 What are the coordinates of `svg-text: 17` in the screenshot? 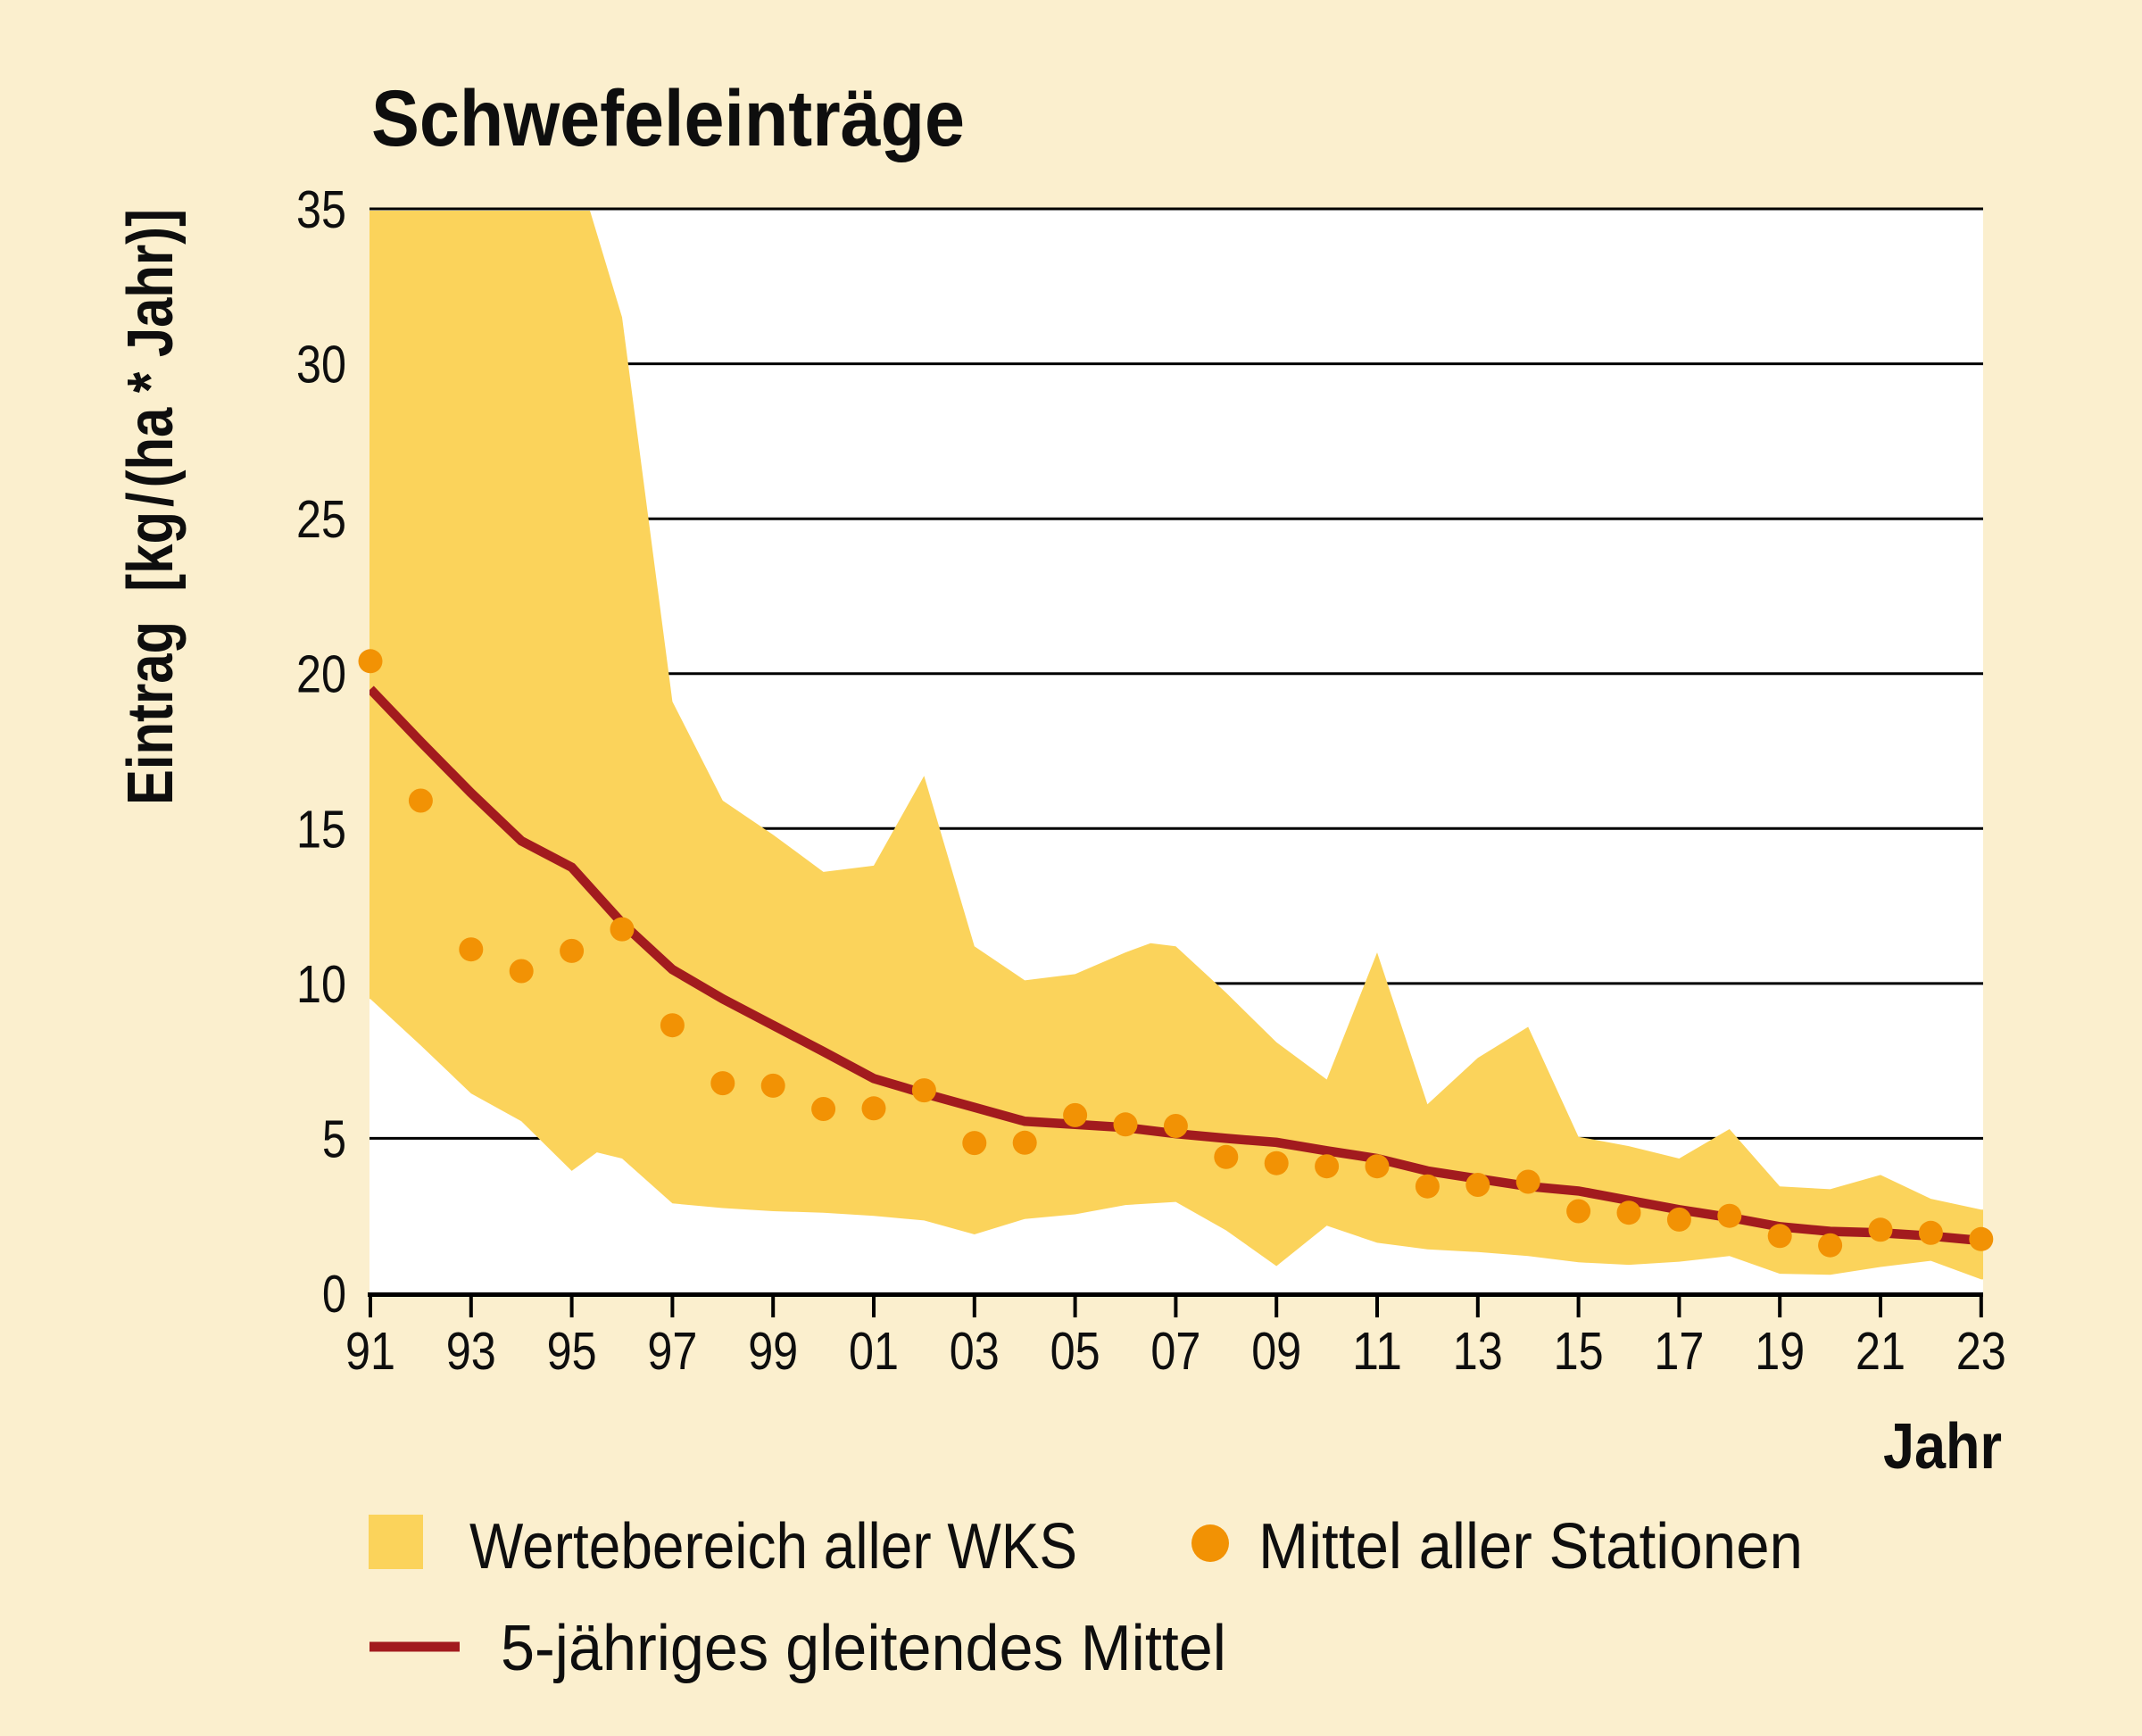 It's located at (1679, 1351).